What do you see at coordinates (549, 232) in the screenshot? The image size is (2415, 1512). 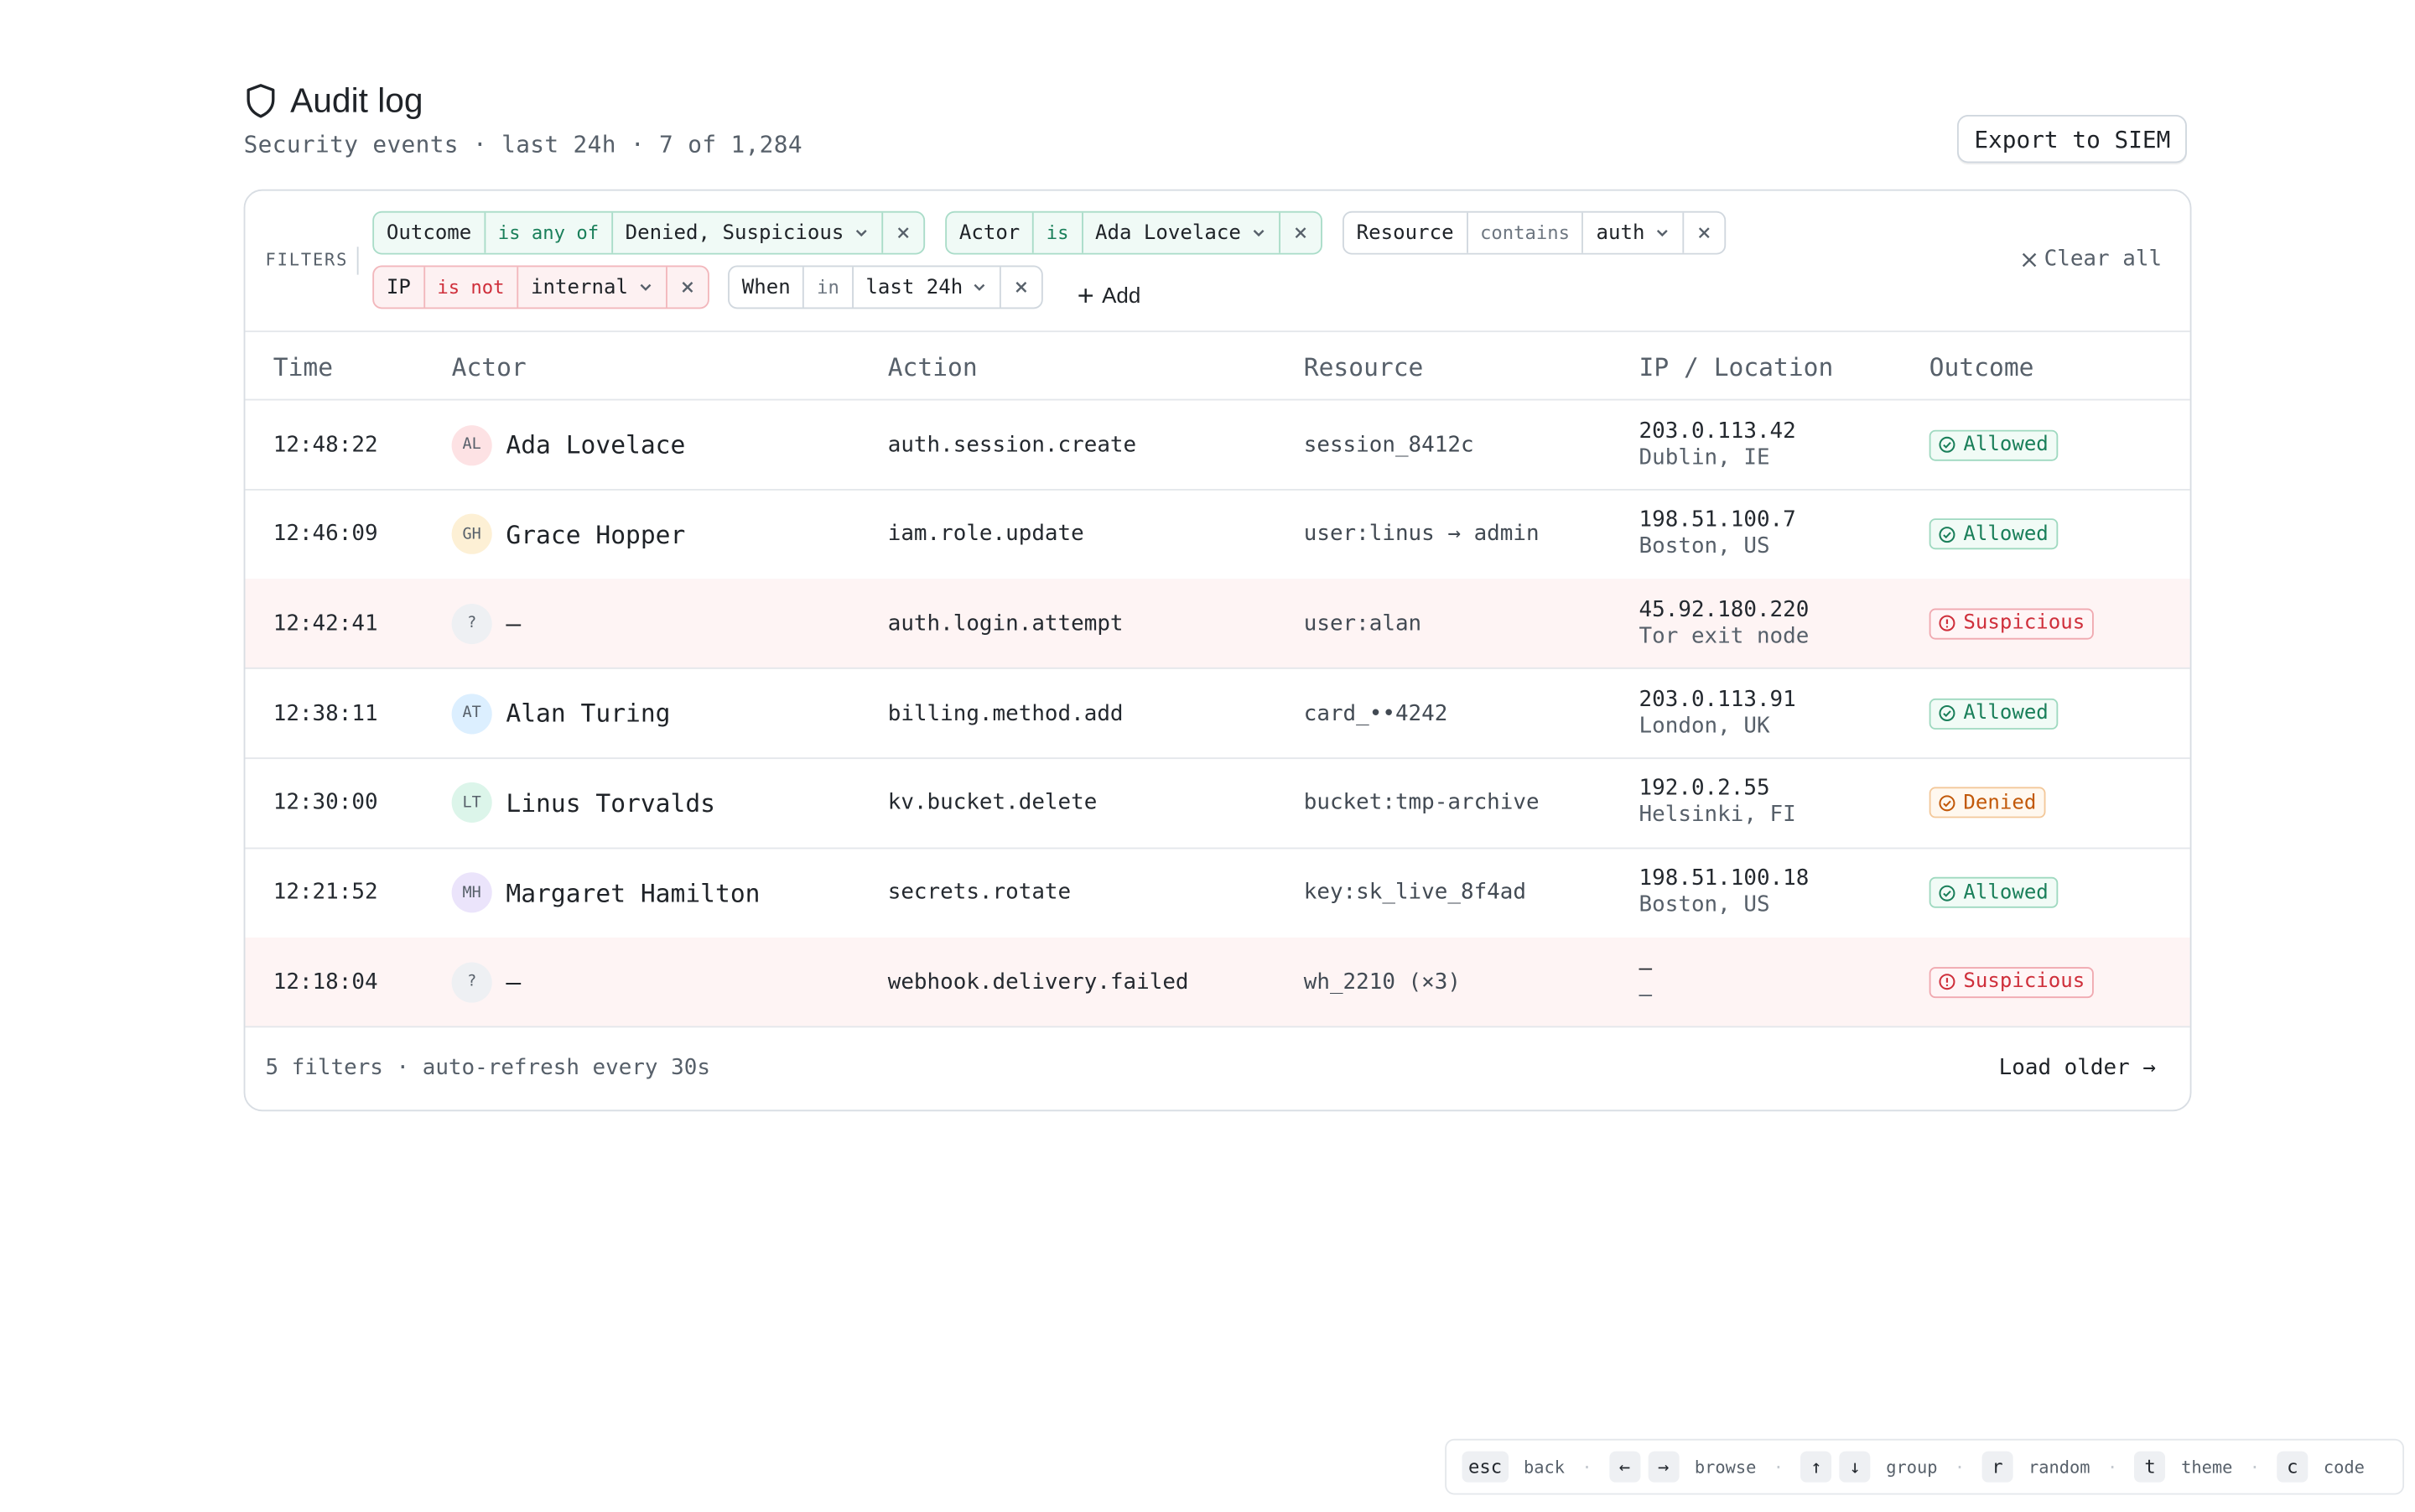 I see `filter-operator: is any of` at bounding box center [549, 232].